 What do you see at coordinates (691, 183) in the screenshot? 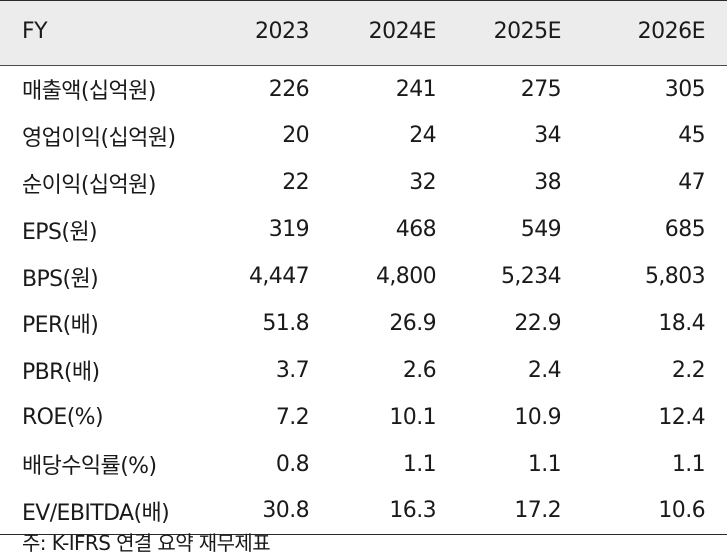
I see `cell-value: 47` at bounding box center [691, 183].